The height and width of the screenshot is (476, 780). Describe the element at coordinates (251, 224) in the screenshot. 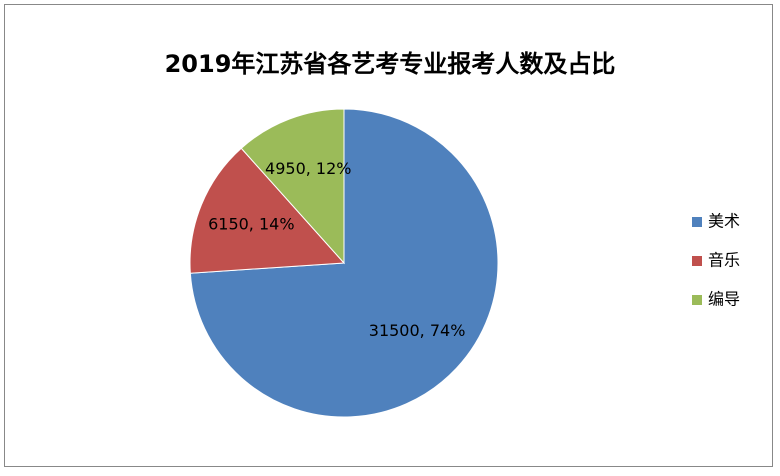

I see `data-label: 6150, 14%` at that location.